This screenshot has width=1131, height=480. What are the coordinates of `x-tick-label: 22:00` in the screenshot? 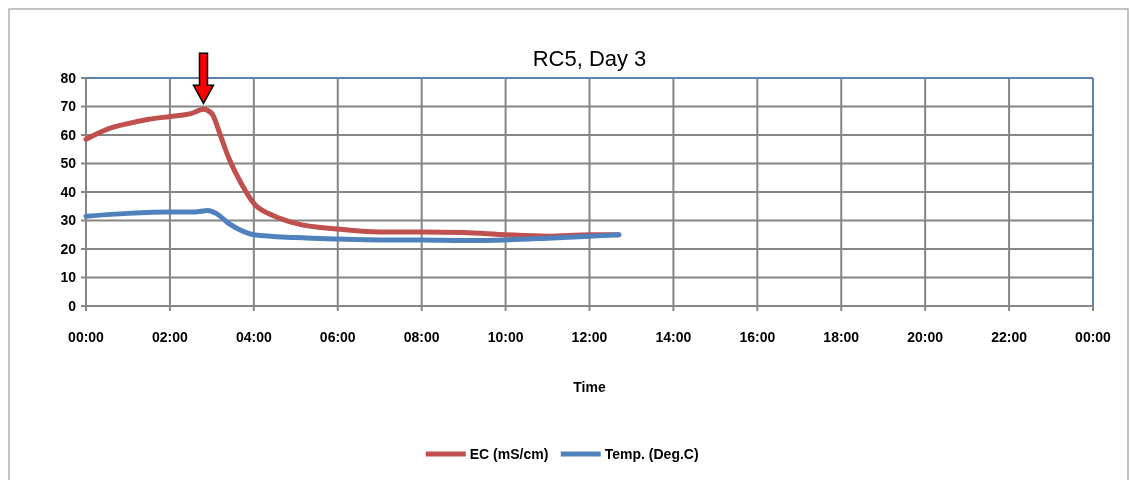 It's located at (1009, 337).